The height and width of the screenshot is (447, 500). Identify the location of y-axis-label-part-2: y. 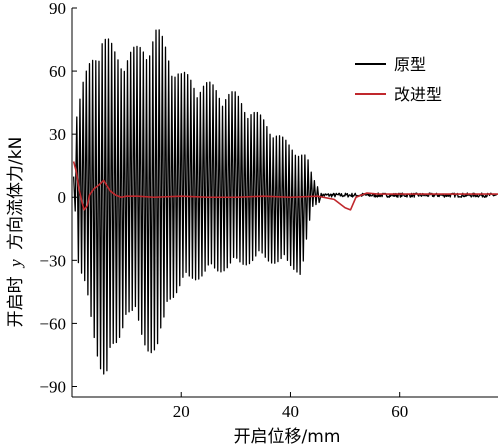
(15, 264).